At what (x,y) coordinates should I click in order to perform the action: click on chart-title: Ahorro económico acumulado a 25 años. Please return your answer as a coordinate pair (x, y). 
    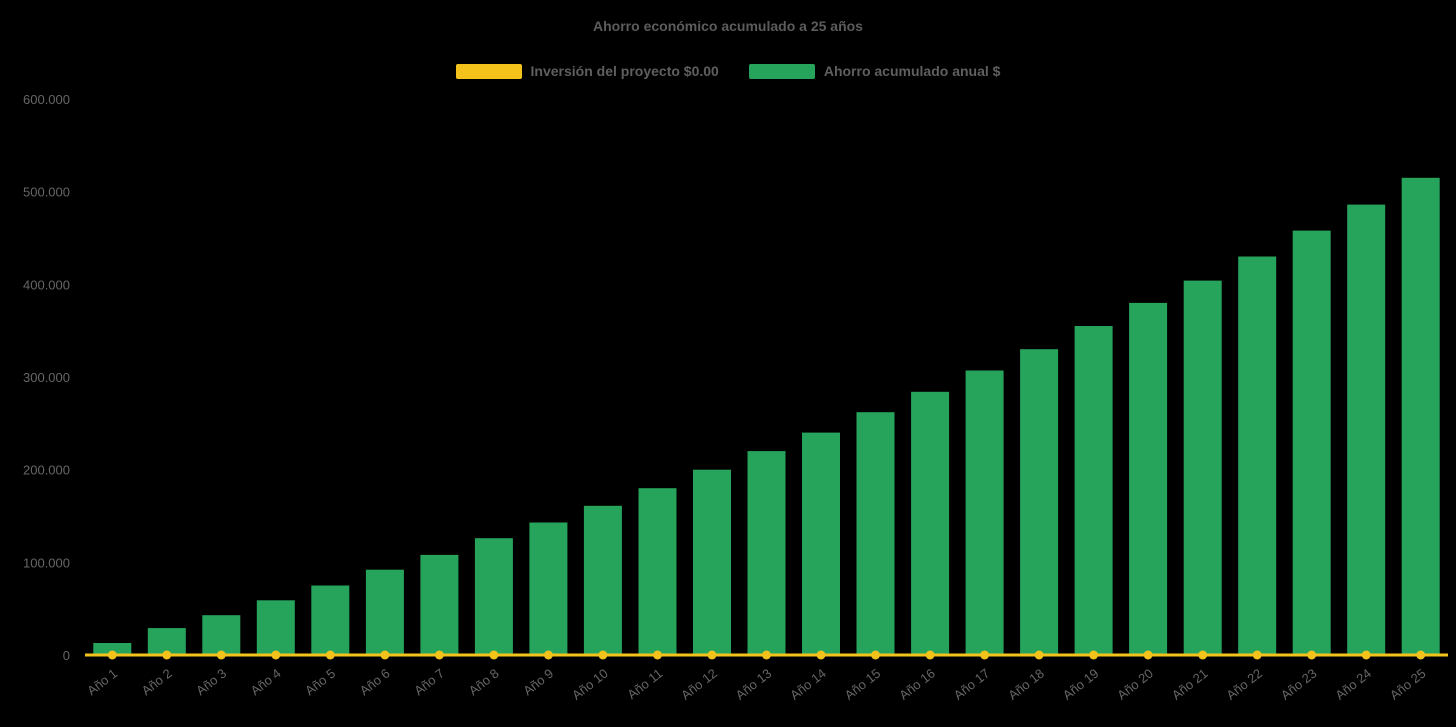
    Looking at the image, I should click on (728, 26).